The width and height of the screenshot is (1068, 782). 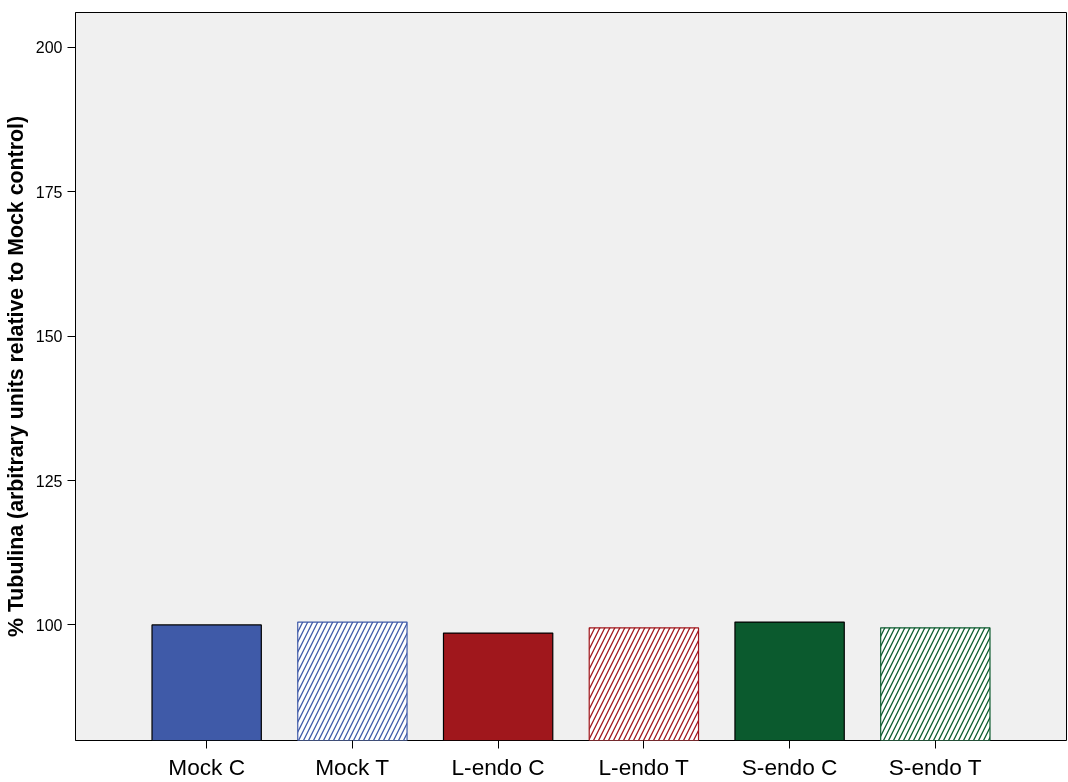 I want to click on x-tick-label: S-endo C, so click(x=789, y=766).